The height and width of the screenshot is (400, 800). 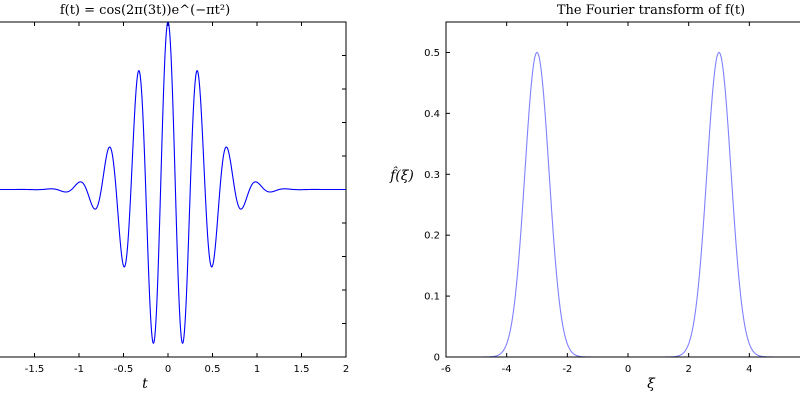 What do you see at coordinates (432, 206) in the screenshot?
I see `y-tick-labels: 0 0.1 0.2 0.3 0.4 0.5` at bounding box center [432, 206].